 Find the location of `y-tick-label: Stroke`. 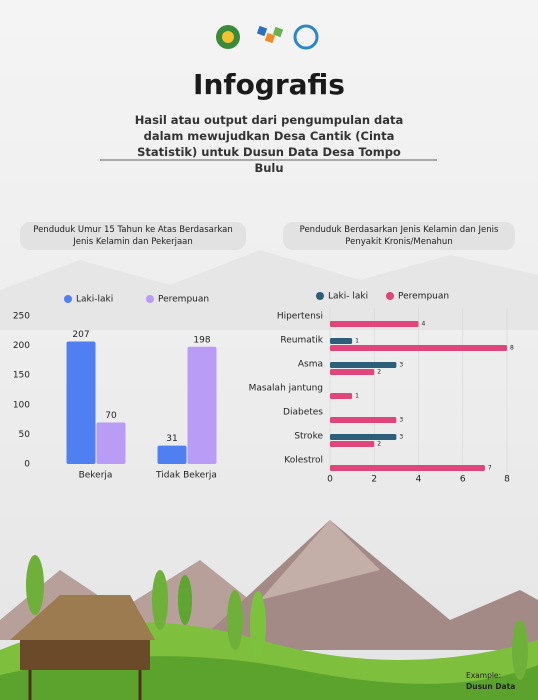

y-tick-label: Stroke is located at coordinates (308, 437).